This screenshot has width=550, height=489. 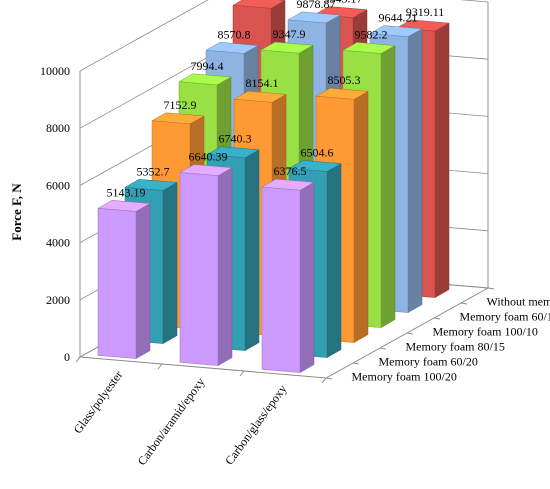 What do you see at coordinates (58, 300) in the screenshot?
I see `y-tick-label: 2000` at bounding box center [58, 300].